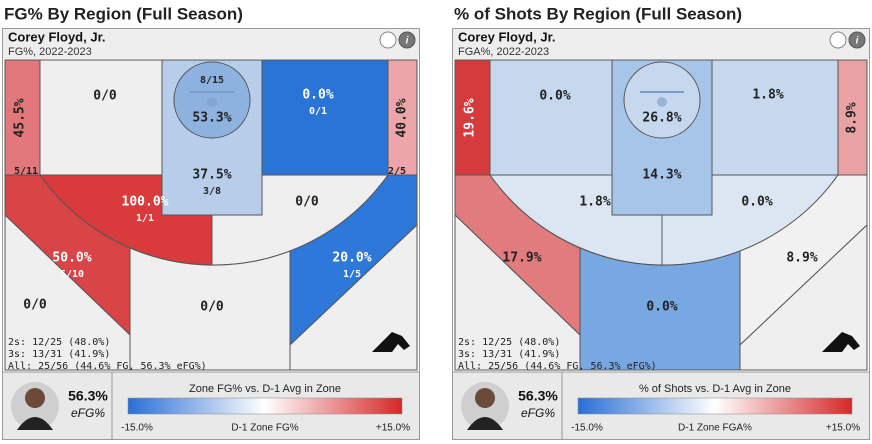  What do you see at coordinates (264, 428) in the screenshot?
I see `legend-axis: D-1 Zone FG%` at bounding box center [264, 428].